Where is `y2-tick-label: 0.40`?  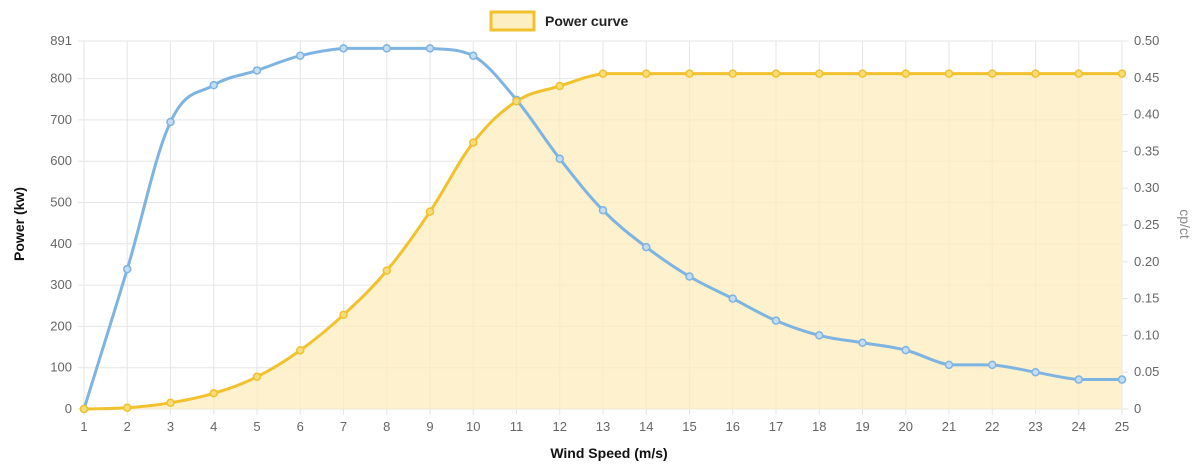 y2-tick-label: 0.40 is located at coordinates (1146, 114).